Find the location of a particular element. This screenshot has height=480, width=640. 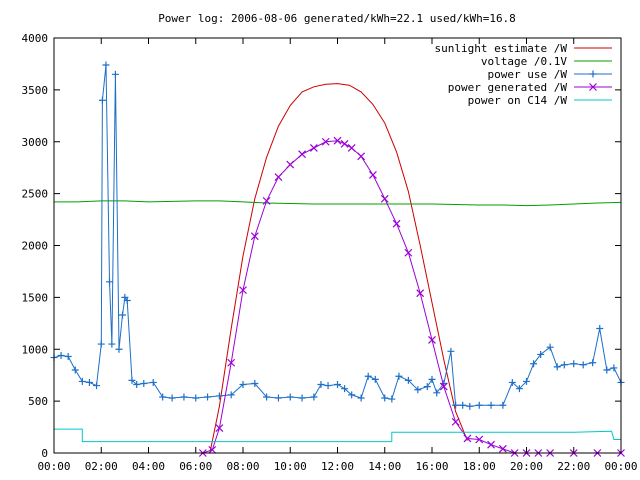

series-line is located at coordinates (338, 203).